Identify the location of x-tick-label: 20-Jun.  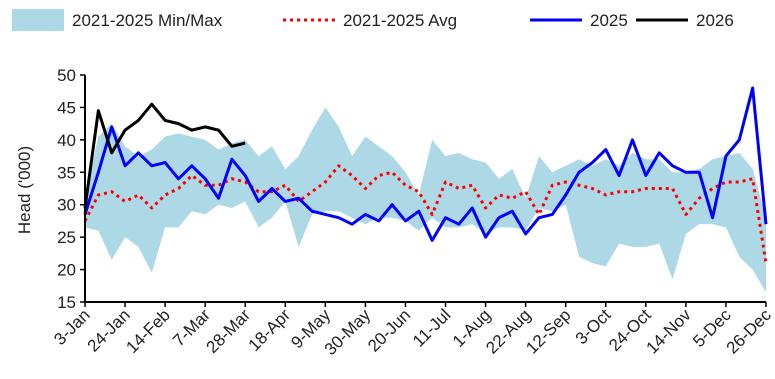
(389, 330).